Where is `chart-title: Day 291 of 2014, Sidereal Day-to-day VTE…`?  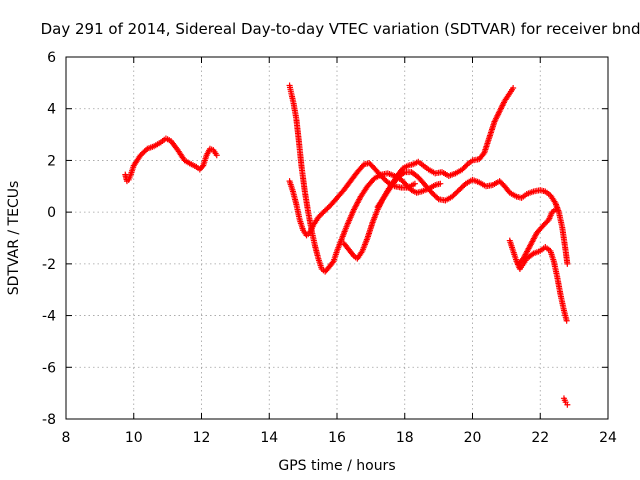
chart-title: Day 291 of 2014, Sidereal Day-to-day VTE… is located at coordinates (340, 29).